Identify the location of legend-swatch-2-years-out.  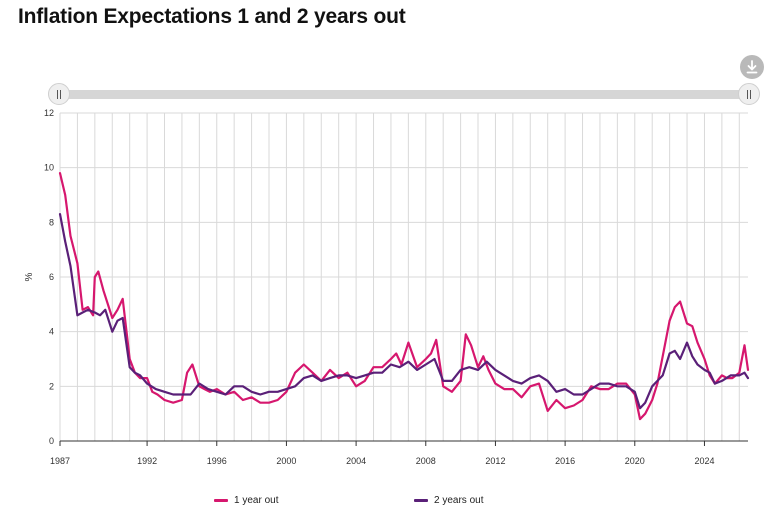
(421, 500).